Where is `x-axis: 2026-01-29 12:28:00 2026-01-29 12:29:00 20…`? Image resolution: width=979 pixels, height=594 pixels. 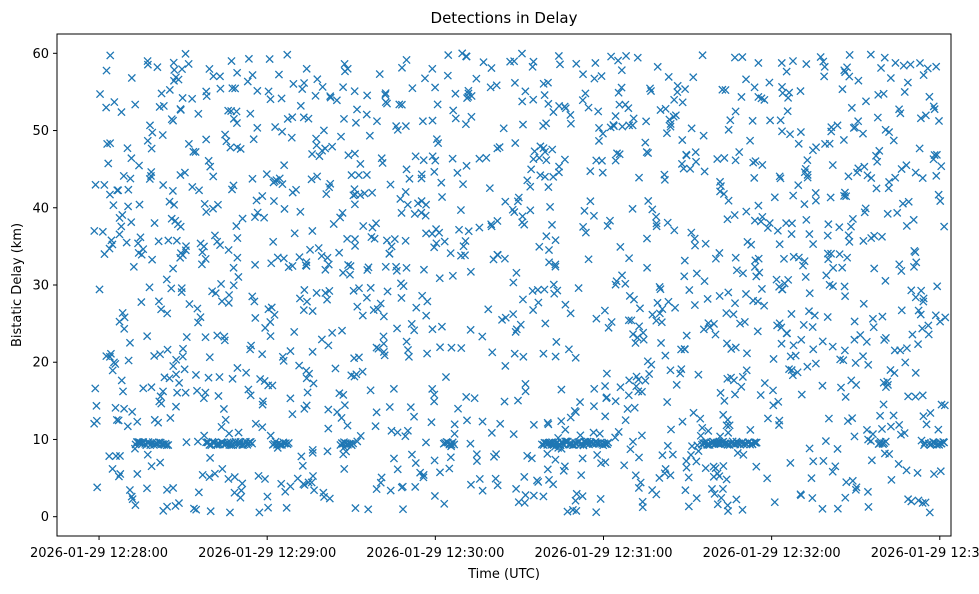
x-axis: 2026-01-29 12:28:00 2026-01-29 12:29:00 20… is located at coordinates (504, 548).